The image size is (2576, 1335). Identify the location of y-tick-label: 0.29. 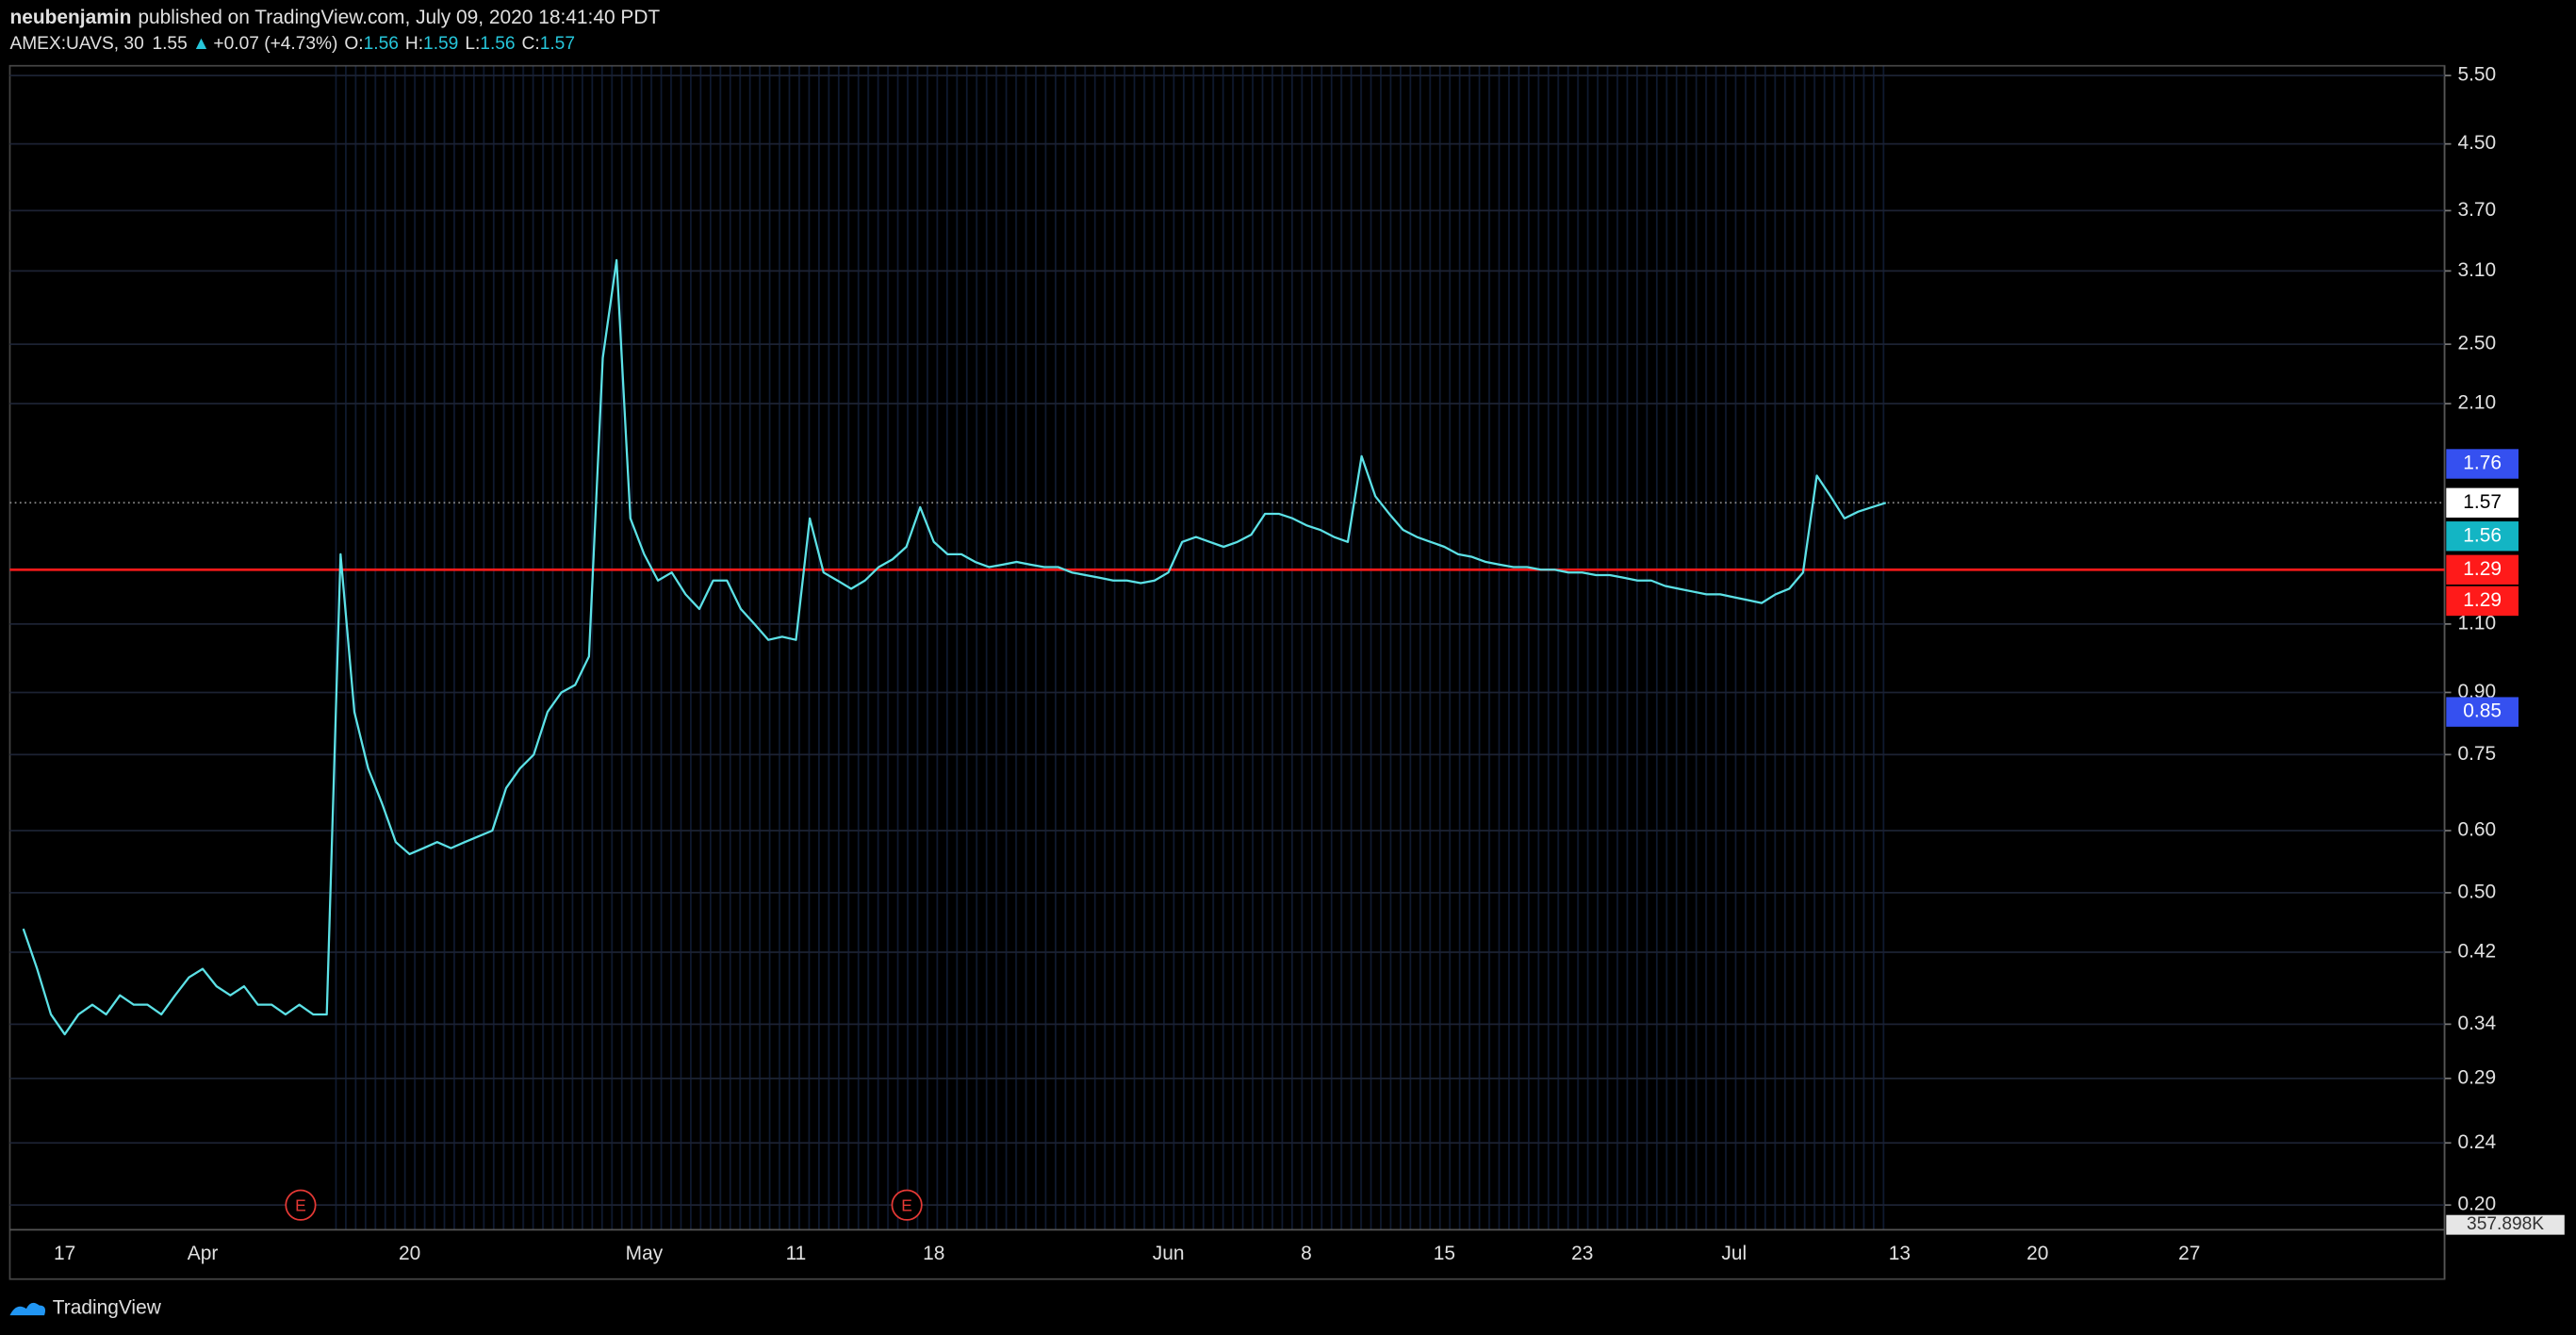
(2477, 1077).